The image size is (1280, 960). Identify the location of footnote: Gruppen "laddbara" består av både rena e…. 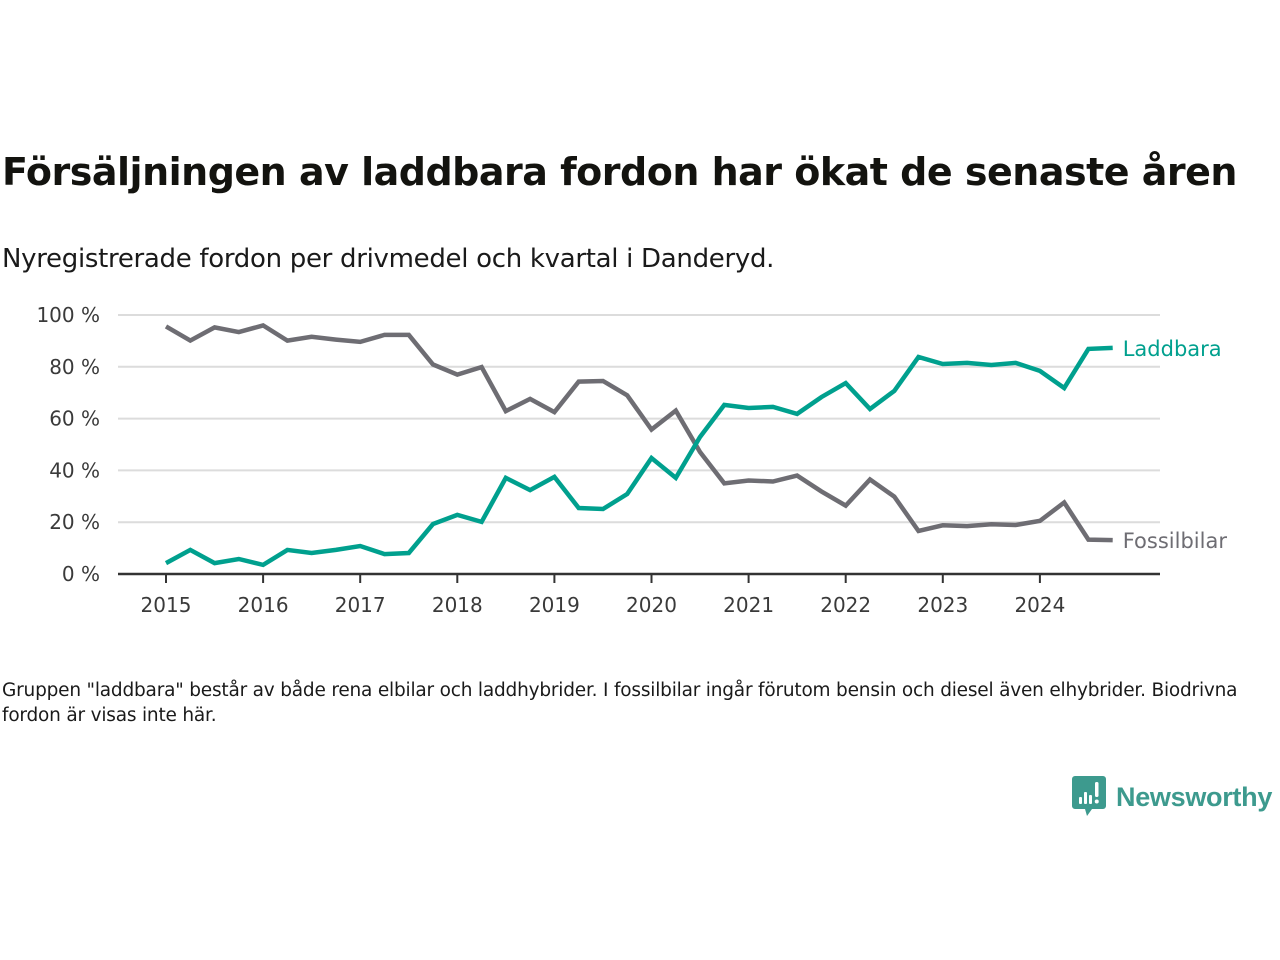
(620, 703).